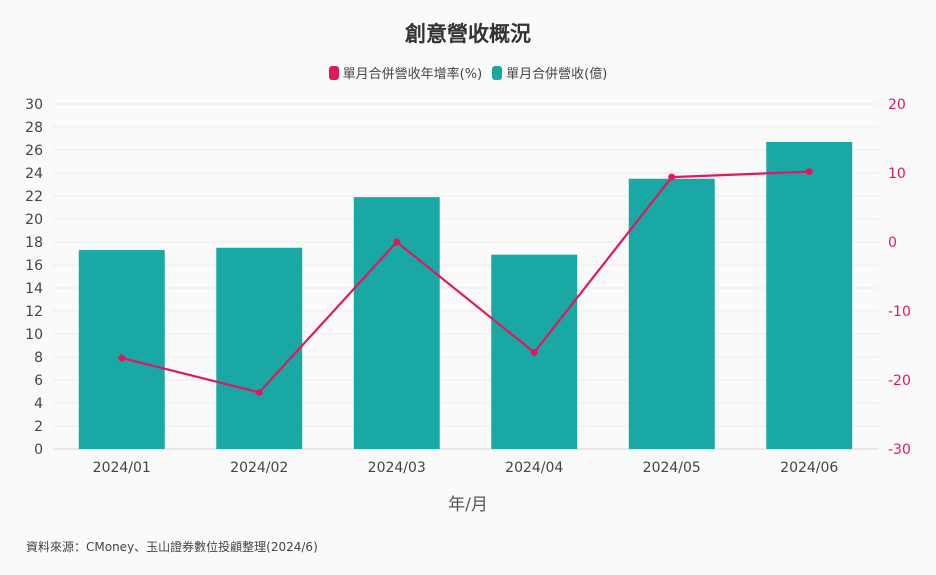 This screenshot has height=575, width=936. I want to click on legend-label-revenue: 單月合併營收(億), so click(557, 74).